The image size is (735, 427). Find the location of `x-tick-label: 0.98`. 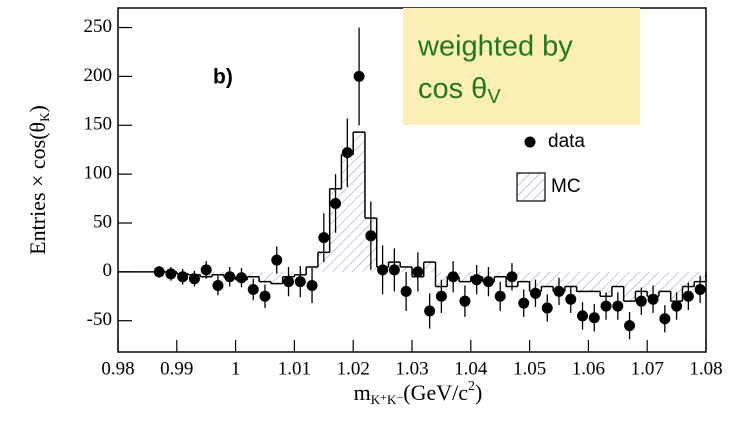

x-tick-label: 0.98 is located at coordinates (117, 368).